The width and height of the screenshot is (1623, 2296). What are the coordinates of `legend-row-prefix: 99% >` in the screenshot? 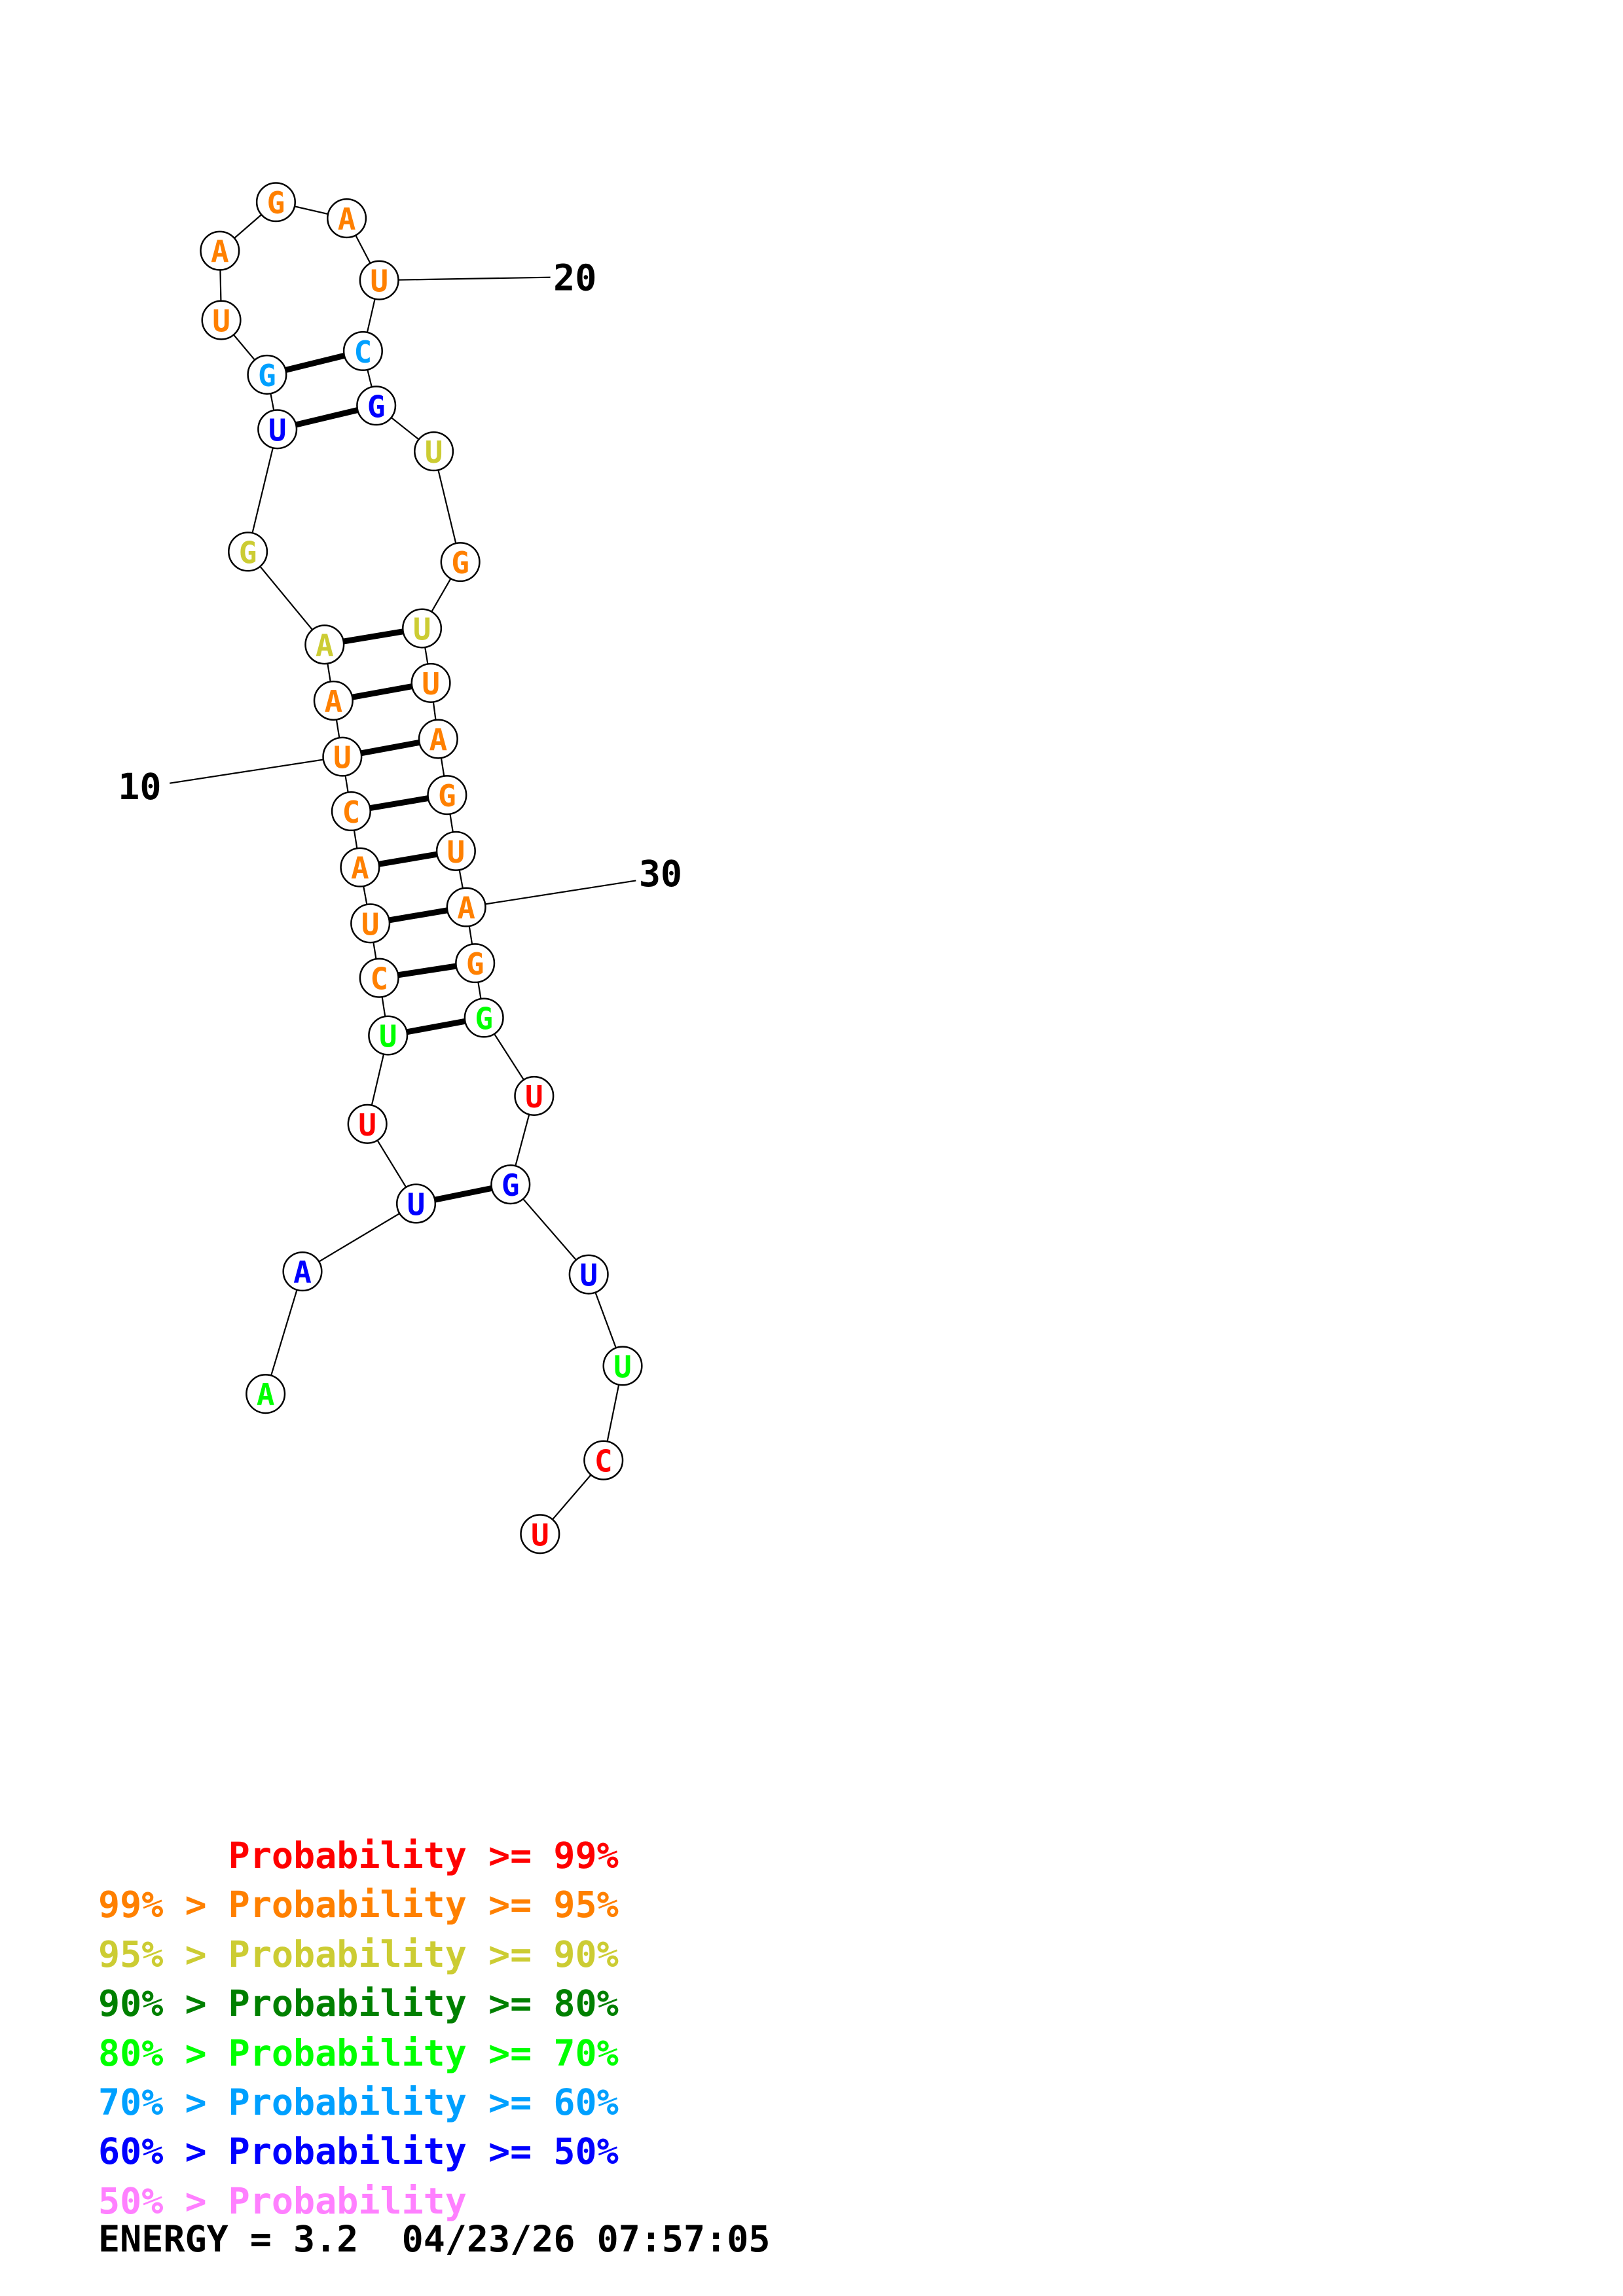 It's located at (163, 1905).